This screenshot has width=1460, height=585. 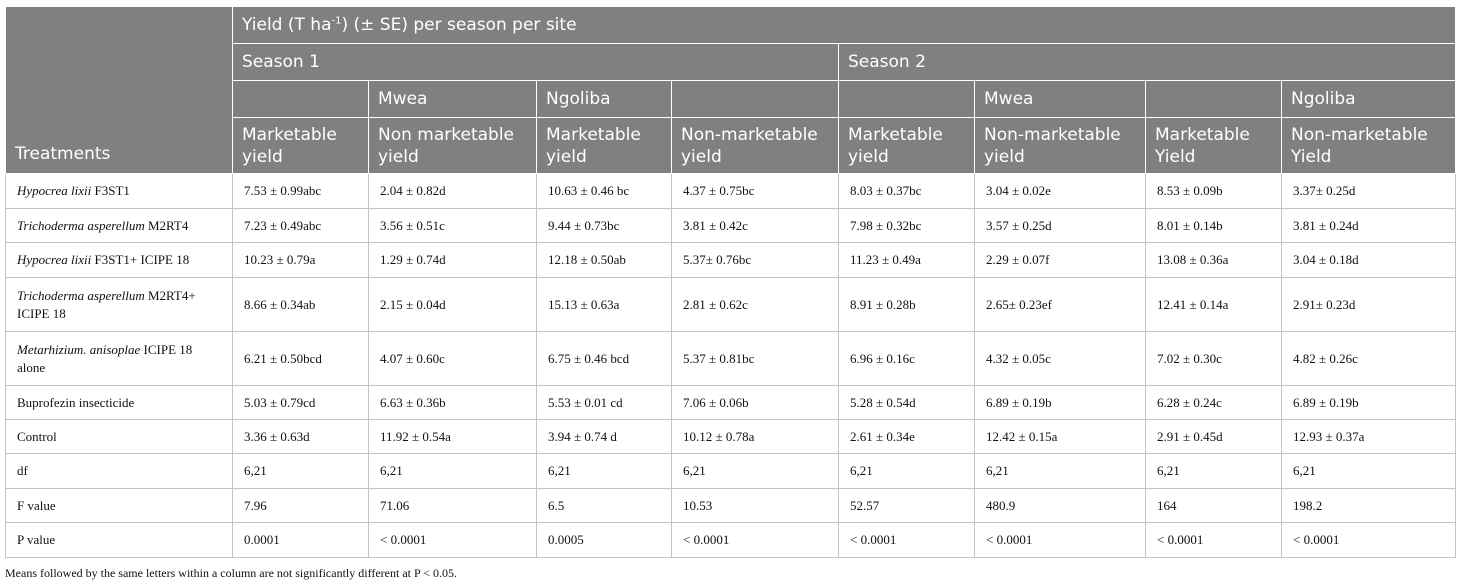 What do you see at coordinates (604, 436) in the screenshot?
I see `table-cell: 3.94 ± 0.74 d` at bounding box center [604, 436].